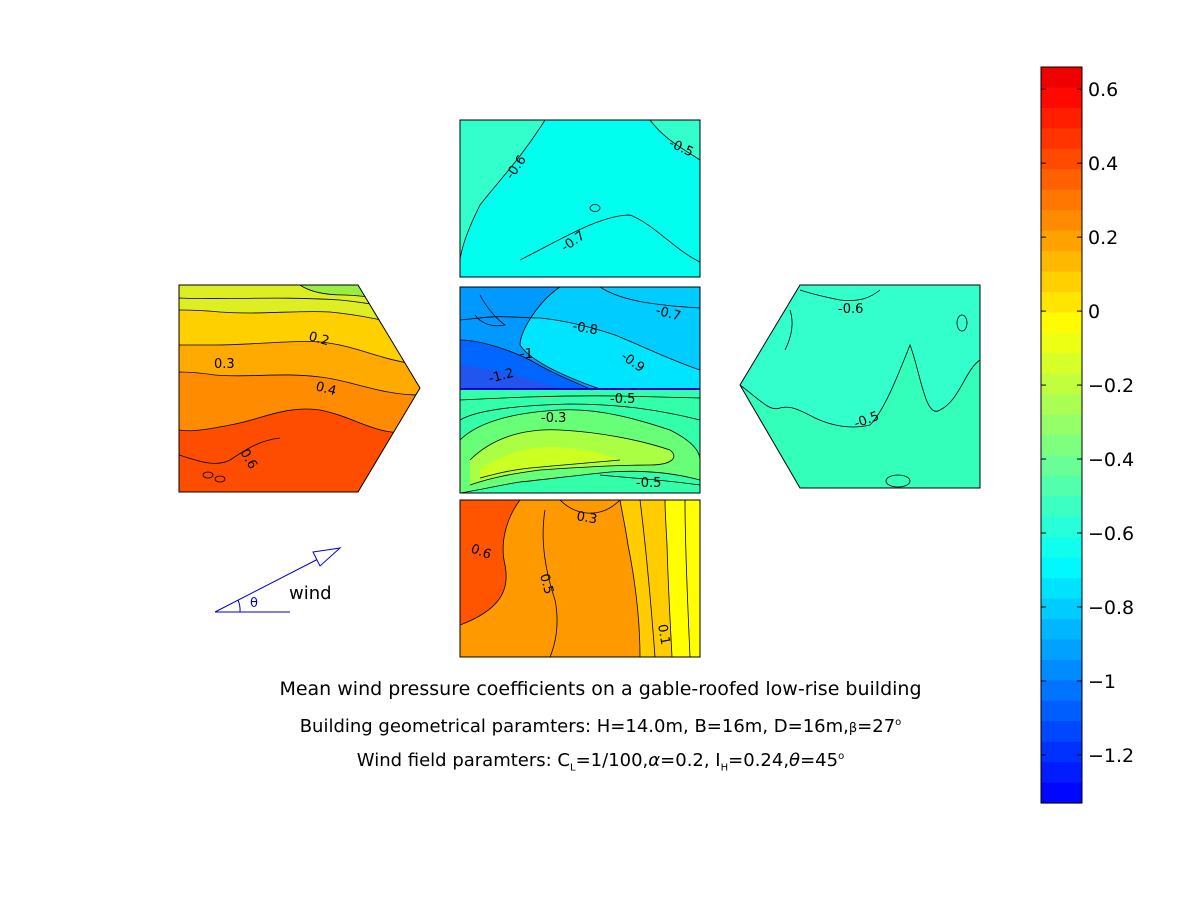 This screenshot has height=901, width=1201. What do you see at coordinates (326, 389) in the screenshot?
I see `contour-label: 0.4` at bounding box center [326, 389].